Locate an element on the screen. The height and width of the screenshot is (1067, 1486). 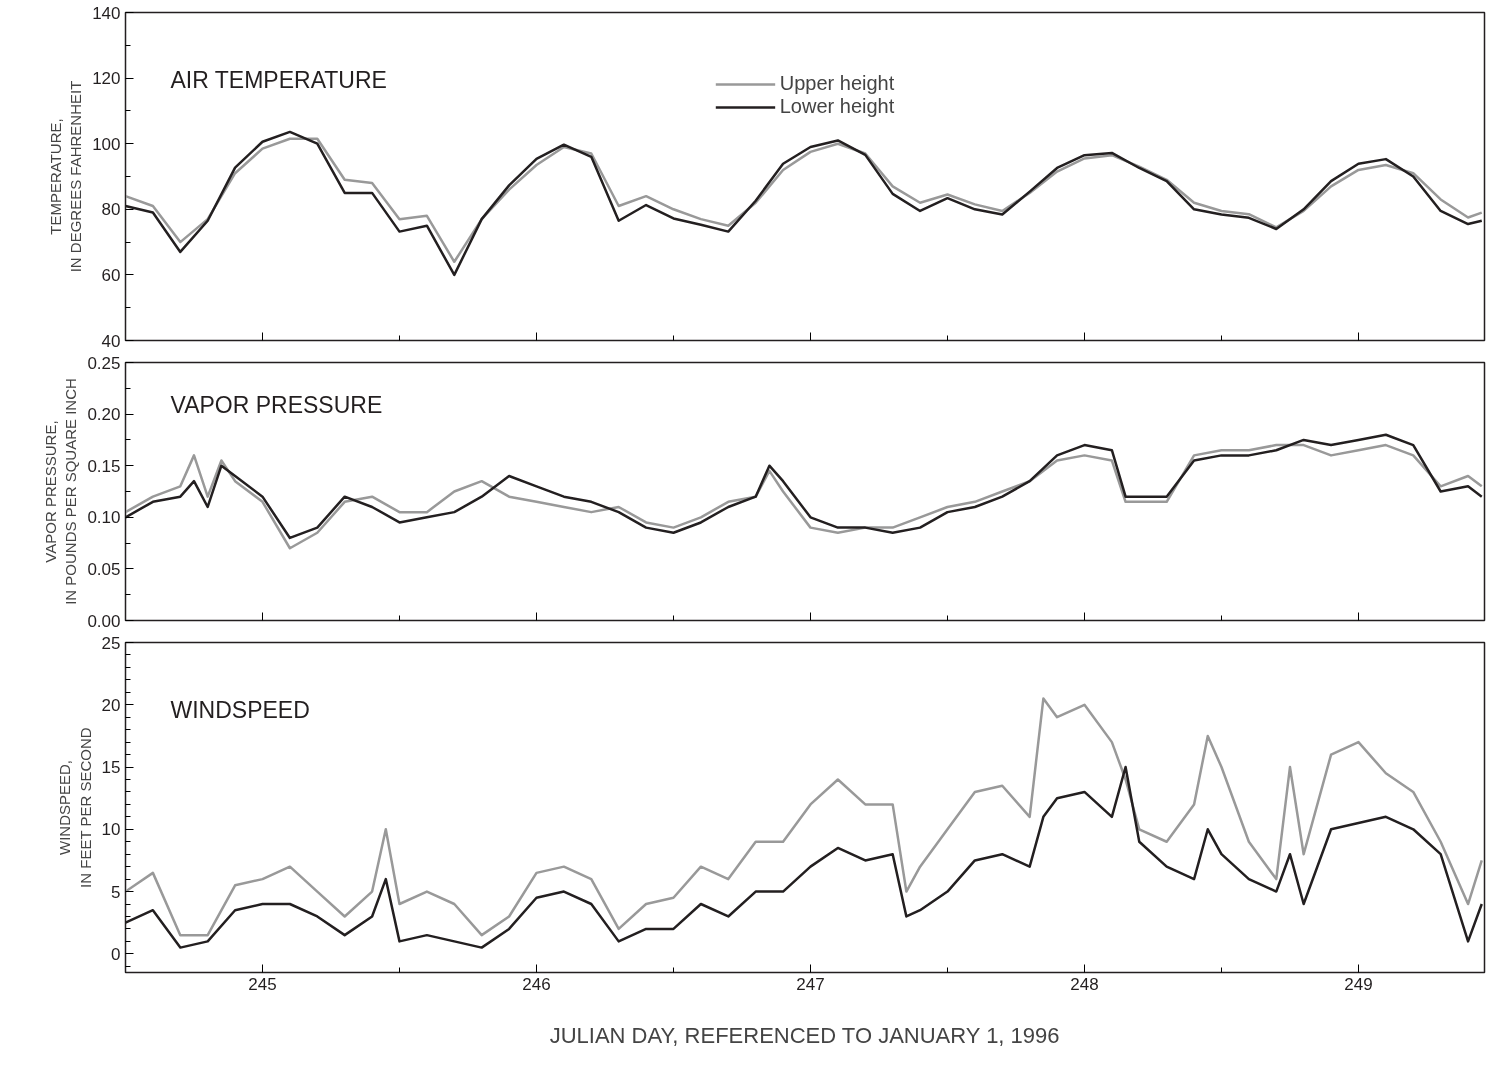
y-tick-label: 80 is located at coordinates (111, 210).